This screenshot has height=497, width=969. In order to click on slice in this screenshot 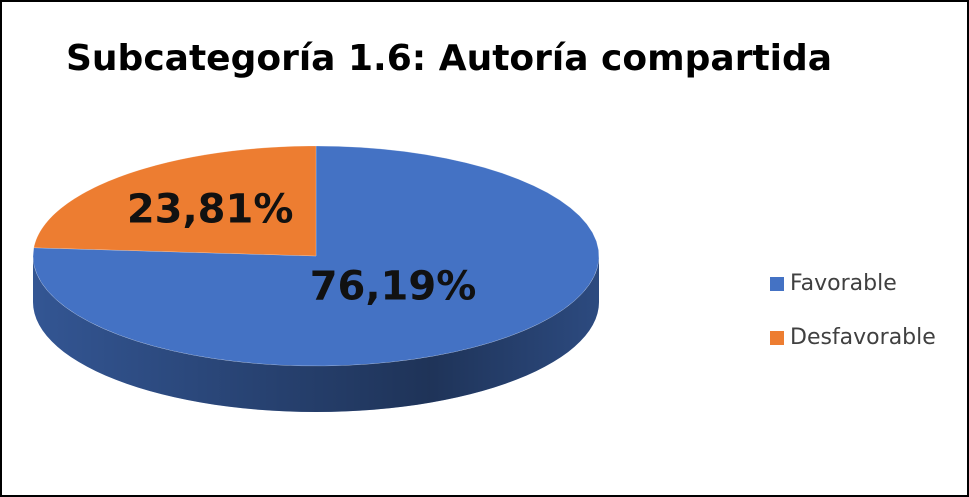, I will do `click(175, 201)`.